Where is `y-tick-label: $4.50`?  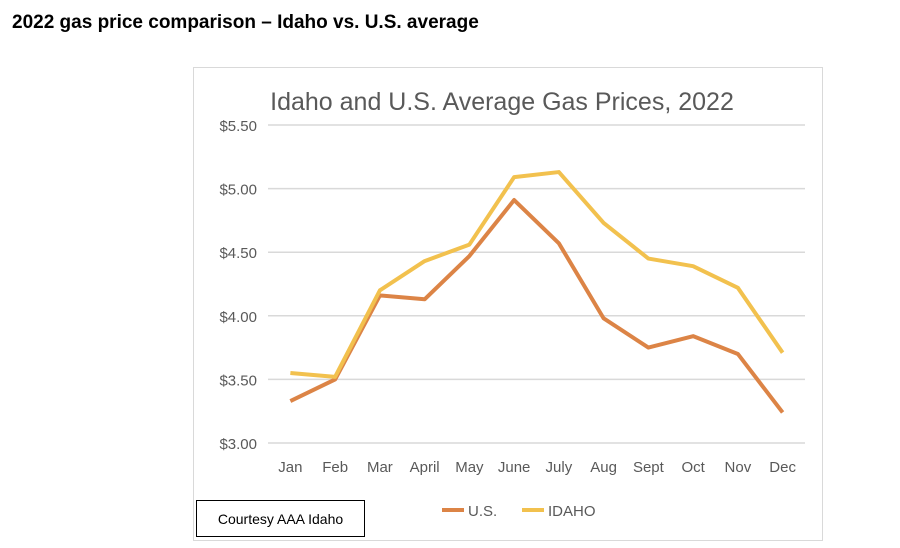
y-tick-label: $4.50 is located at coordinates (238, 253).